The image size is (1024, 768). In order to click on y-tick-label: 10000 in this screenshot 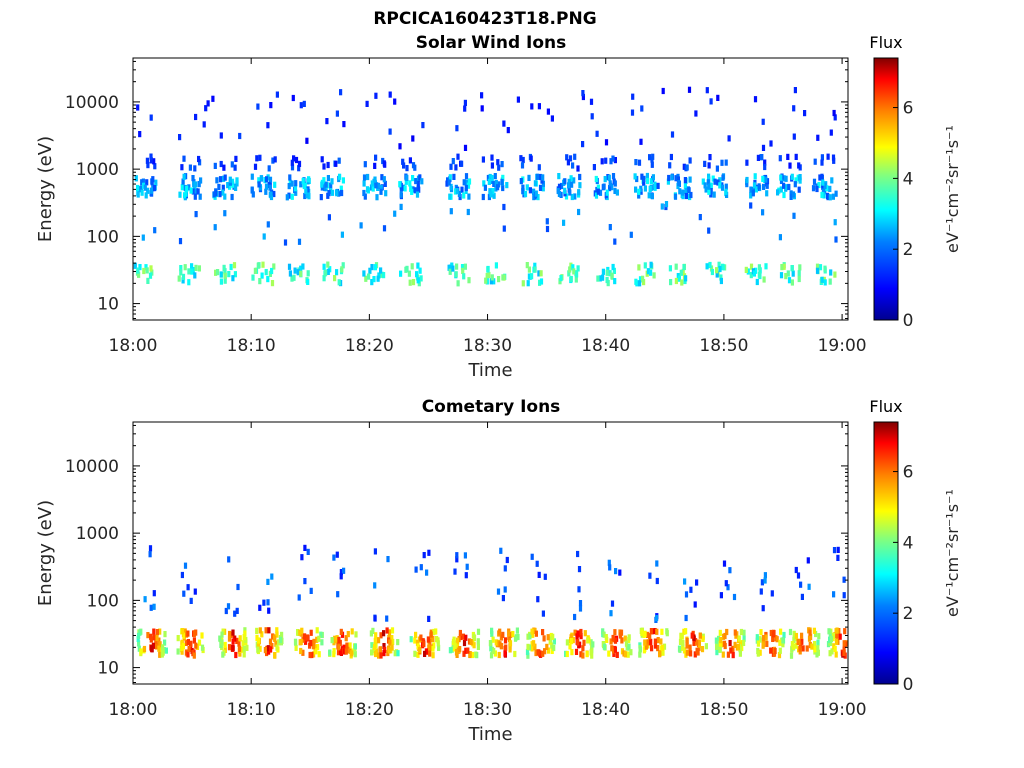, I will do `click(92, 103)`.